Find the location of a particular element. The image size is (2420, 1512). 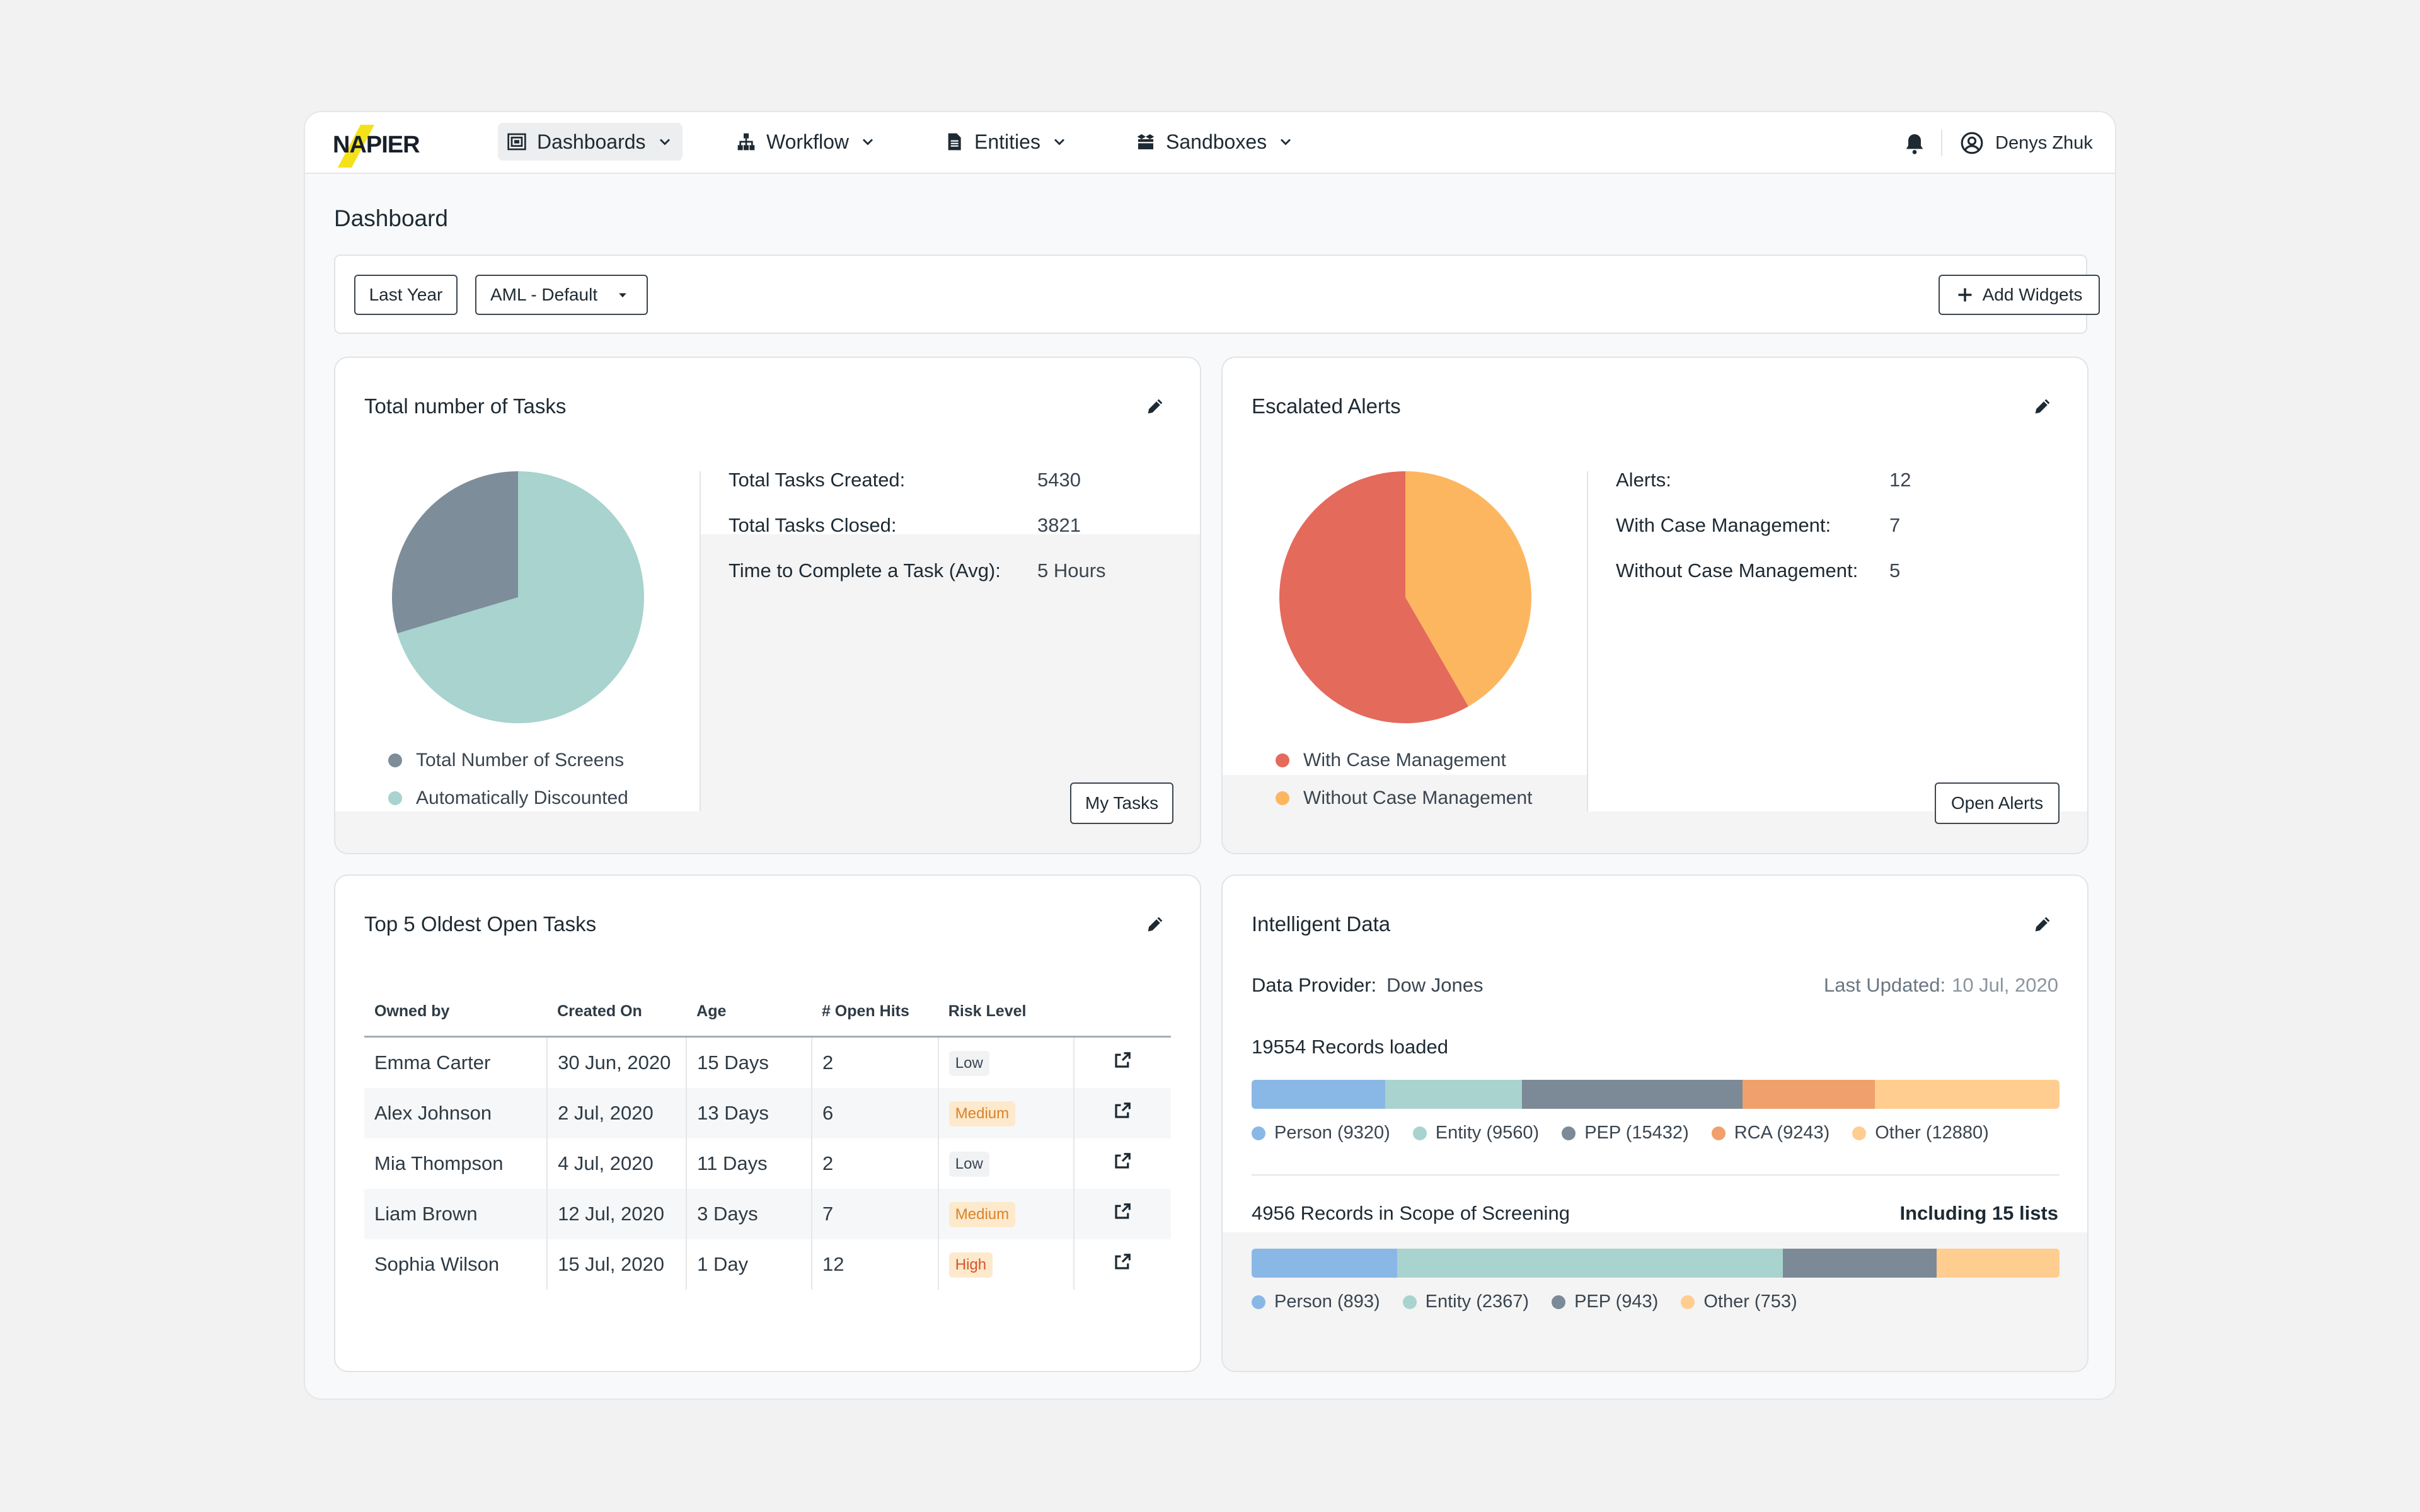

add-widgets-label: Add Widgets is located at coordinates (2033, 294).